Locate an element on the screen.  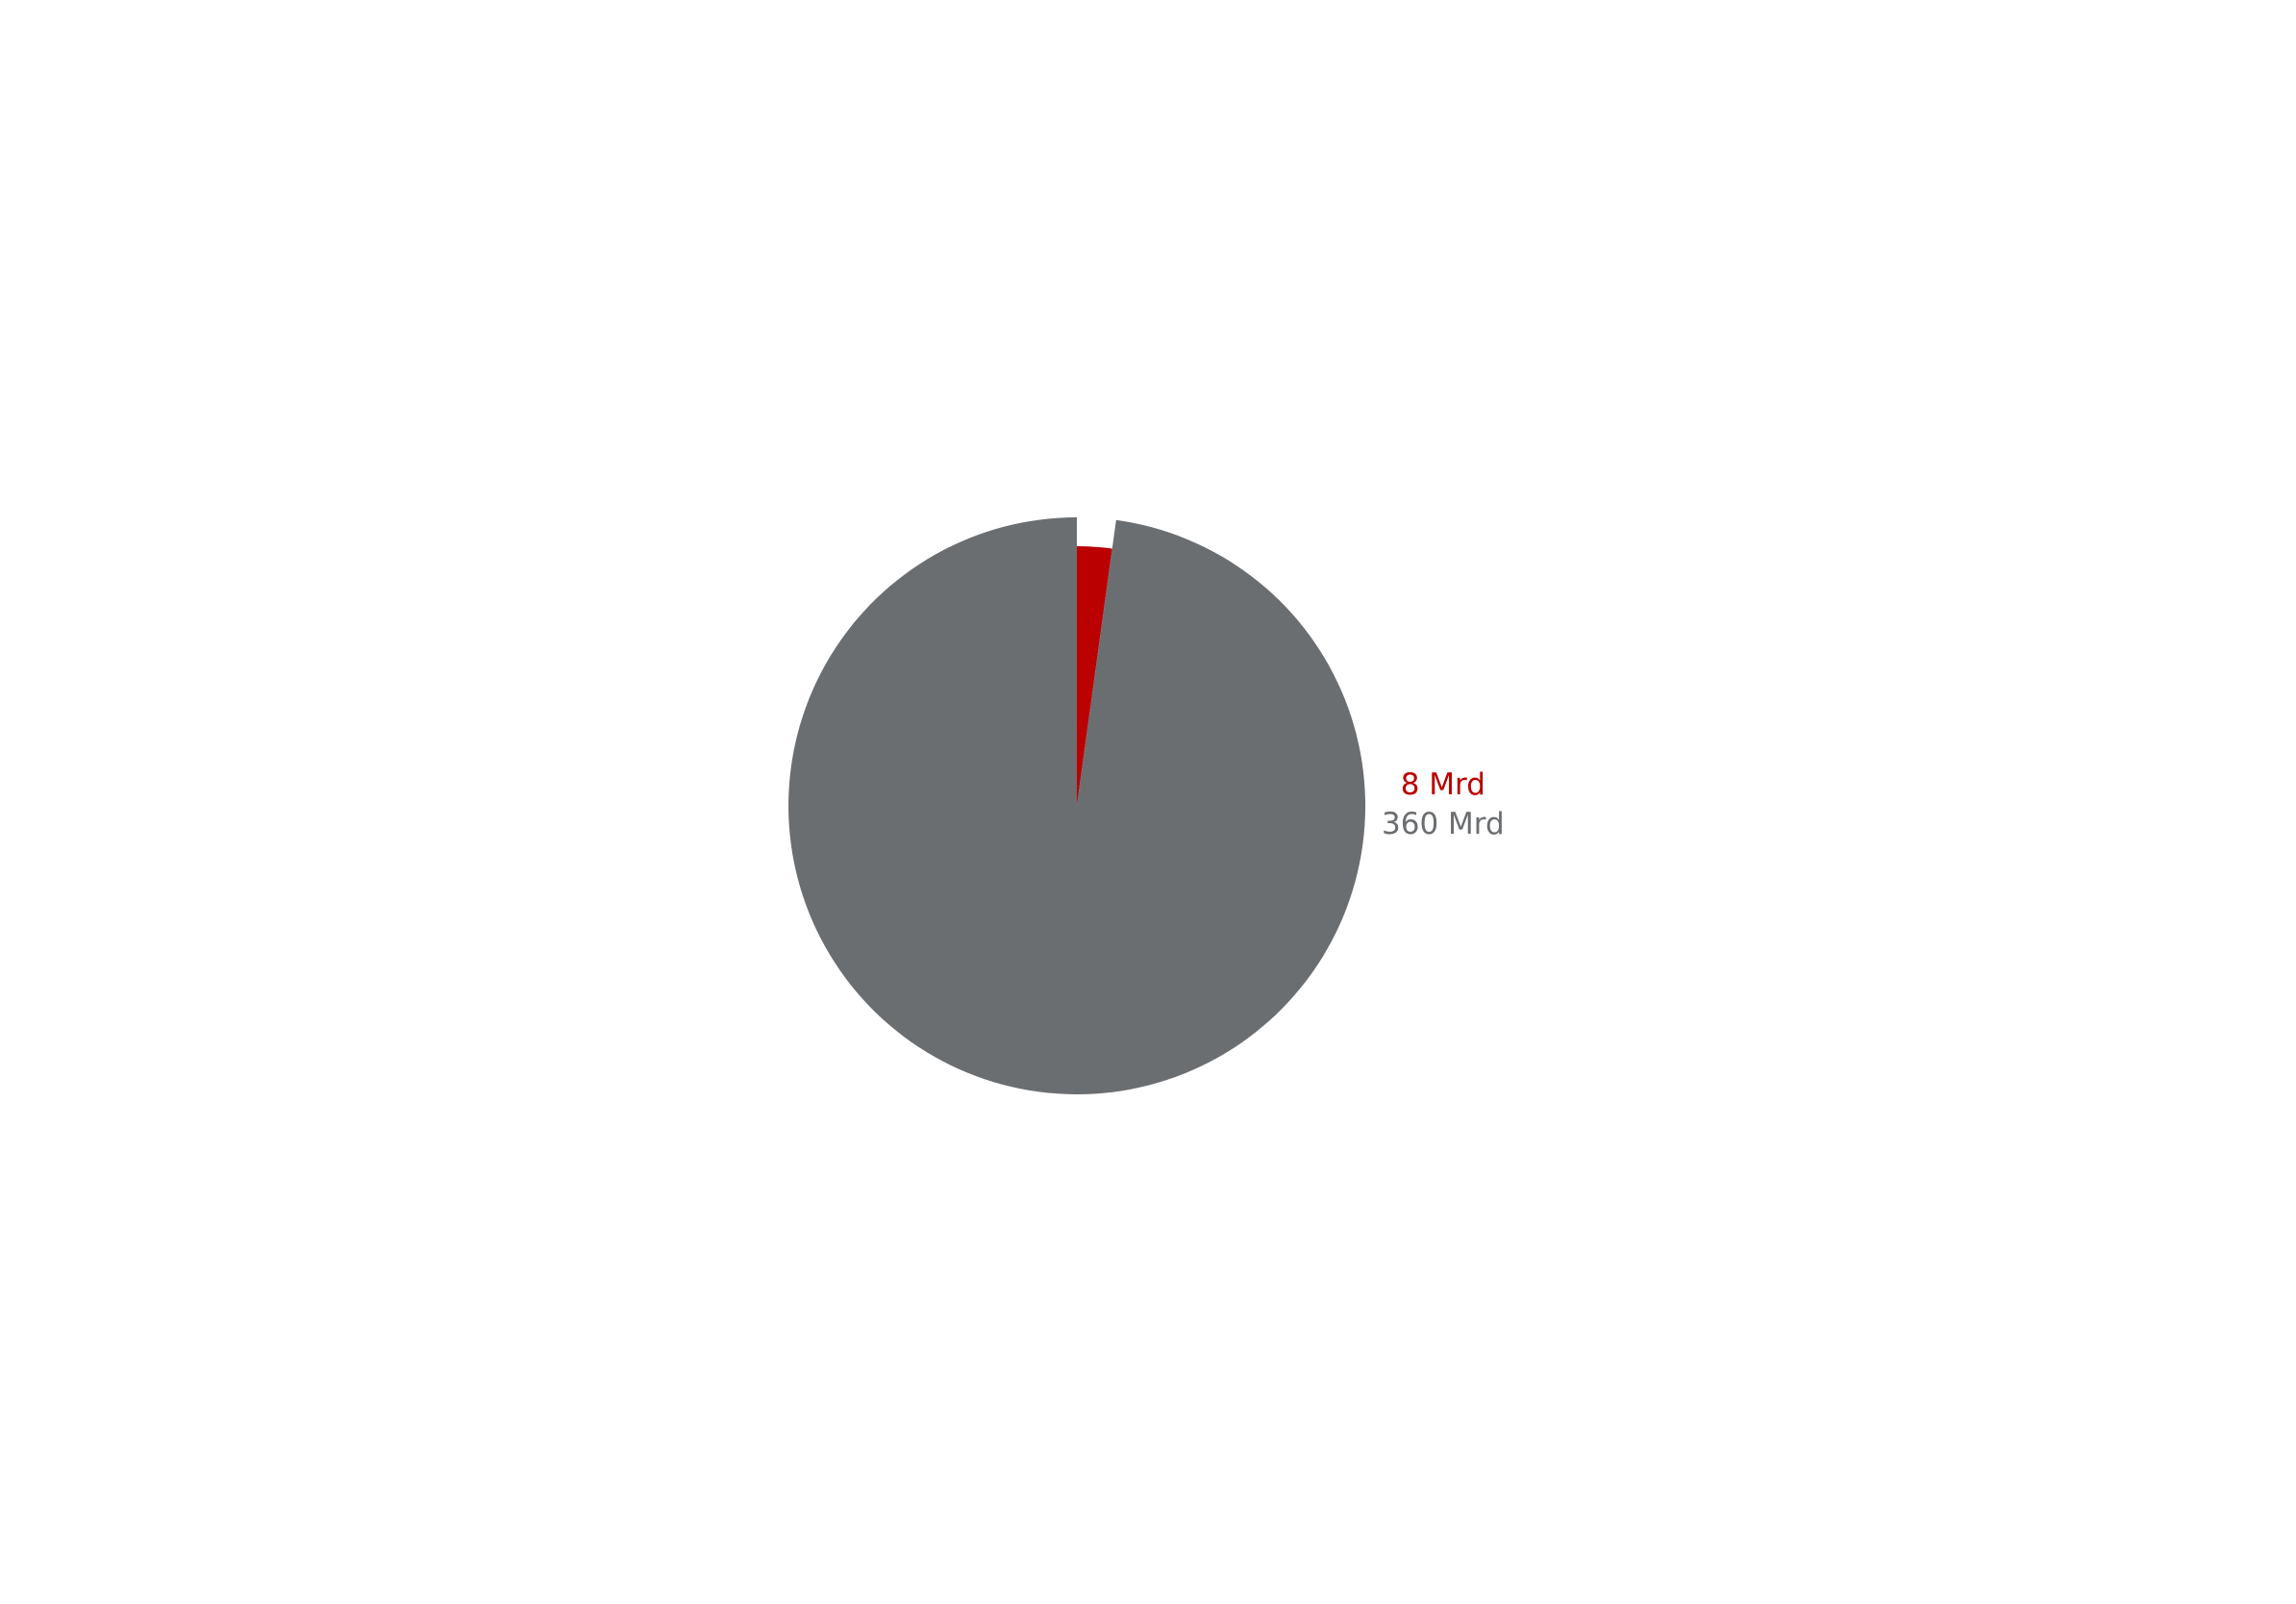
pie-label-small-slice: 8 Mrd is located at coordinates (1442, 784).